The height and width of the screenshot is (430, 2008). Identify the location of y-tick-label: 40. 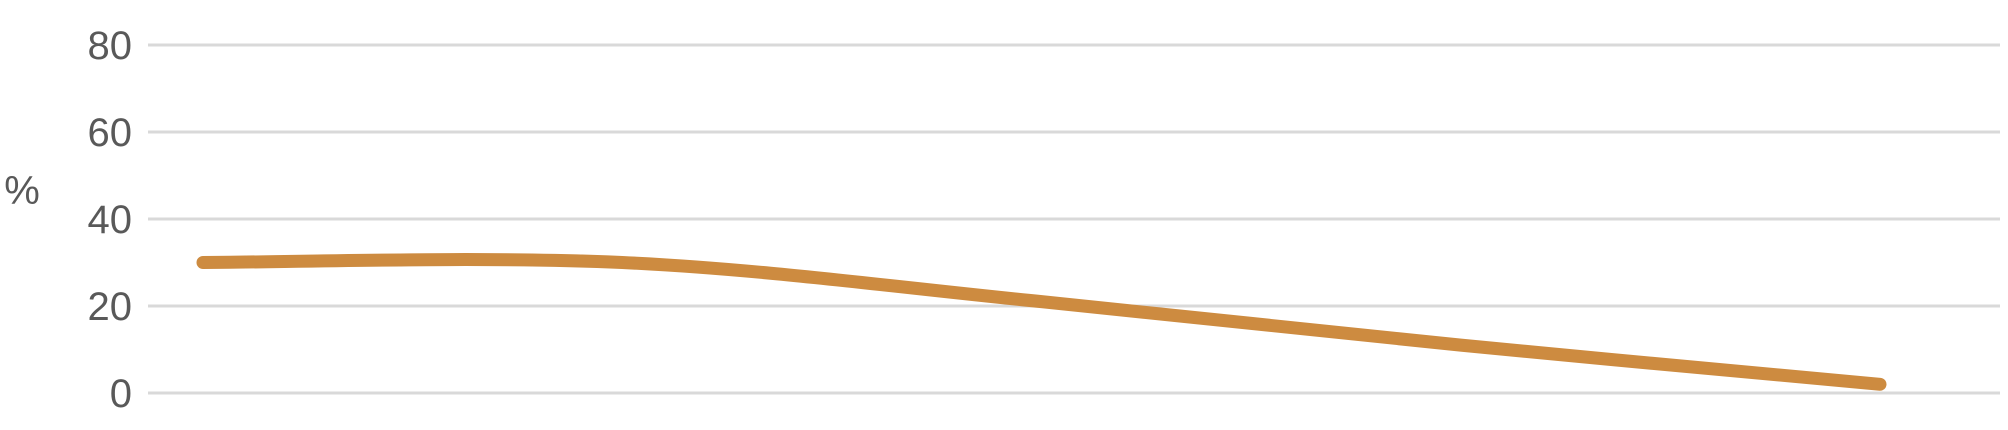
(110, 220).